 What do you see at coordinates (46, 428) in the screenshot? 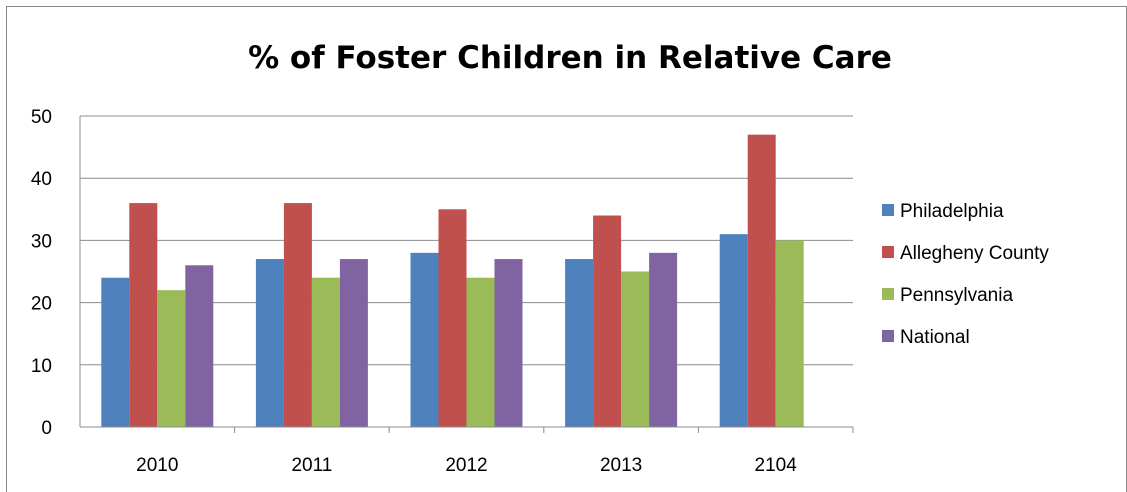
I see `y-tick-label: 0` at bounding box center [46, 428].